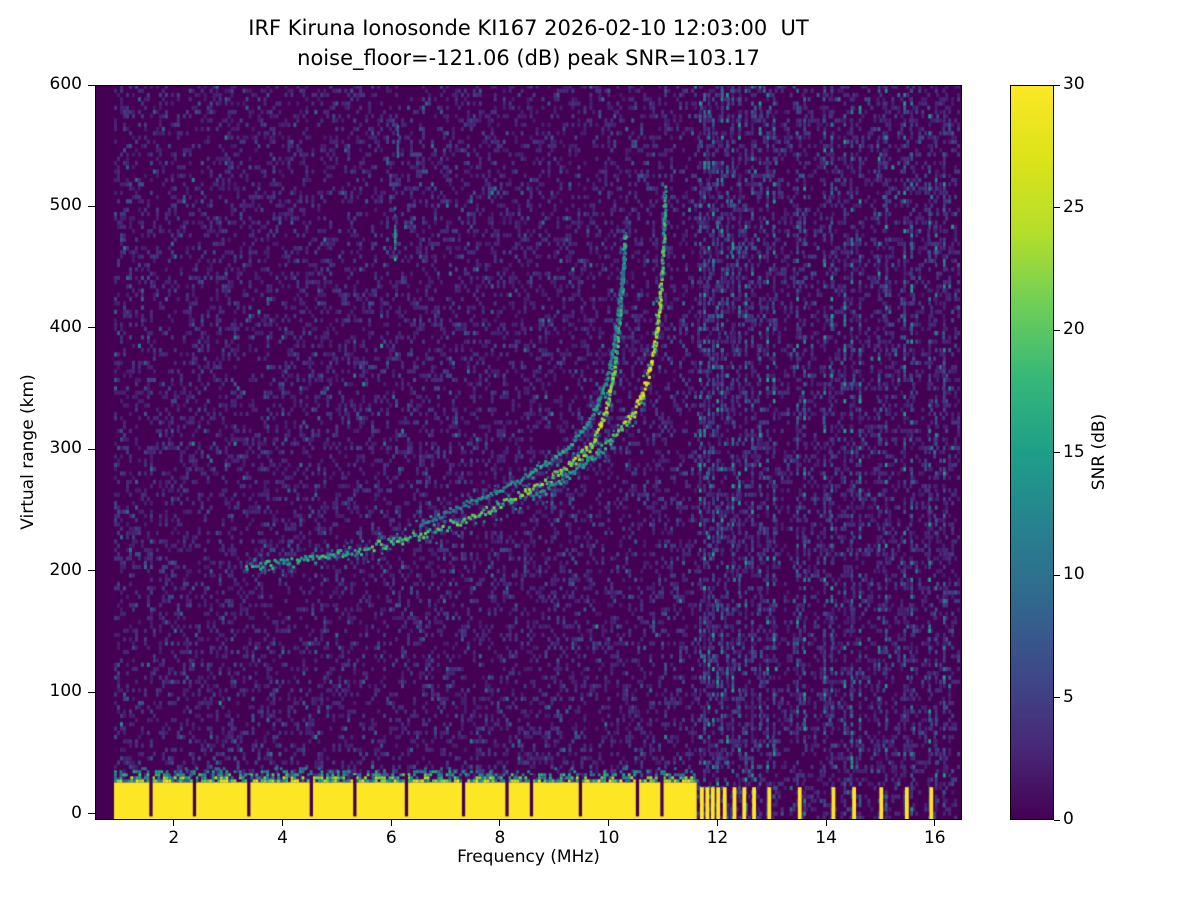 The image size is (1200, 900). Describe the element at coordinates (608, 838) in the screenshot. I see `x-tick-label: 10` at that location.